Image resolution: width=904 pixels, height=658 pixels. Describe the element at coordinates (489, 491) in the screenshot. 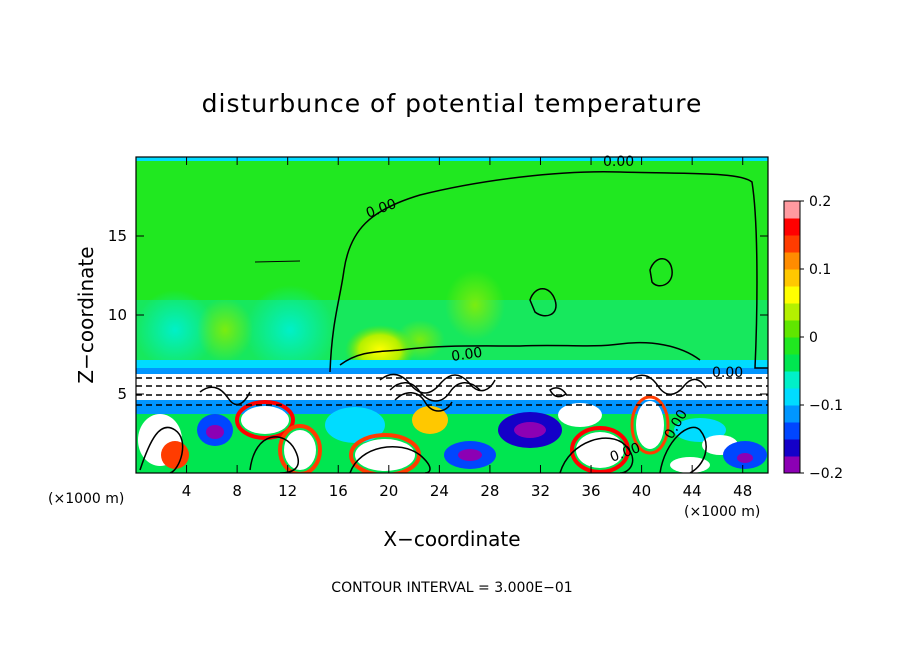

I see `x-tick-label: 28` at that location.